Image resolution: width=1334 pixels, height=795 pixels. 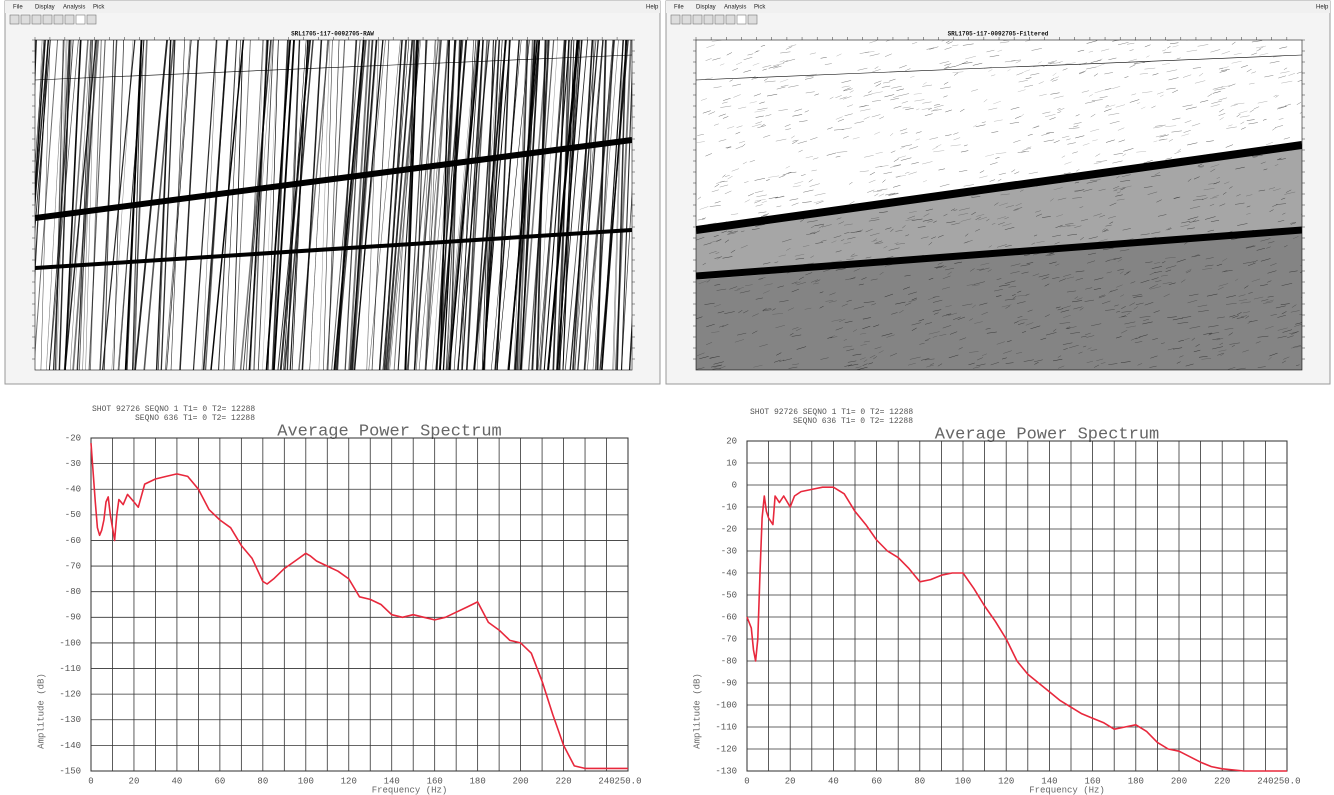 What do you see at coordinates (73, 566) in the screenshot?
I see `y-tick-label: -70` at bounding box center [73, 566].